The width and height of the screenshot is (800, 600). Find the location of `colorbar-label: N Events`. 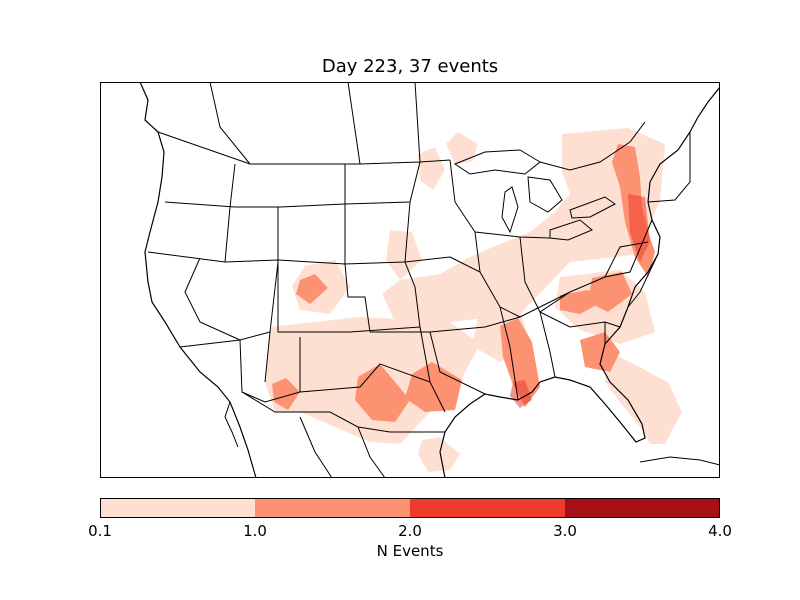

colorbar-label: N Events is located at coordinates (410, 551).